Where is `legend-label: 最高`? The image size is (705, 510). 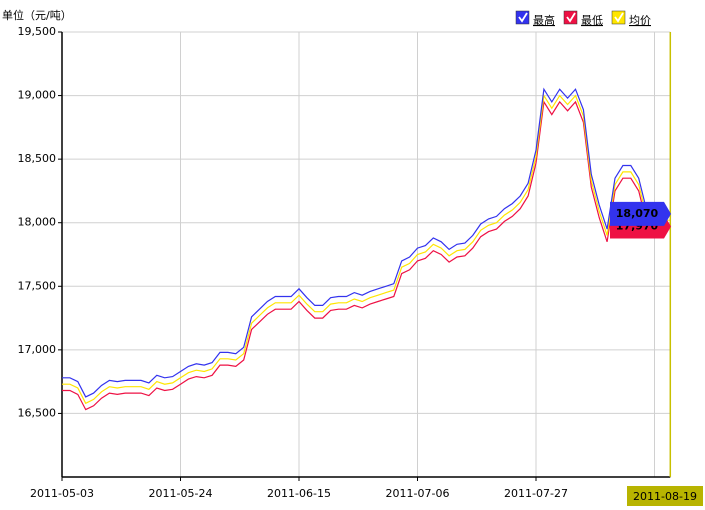
legend-label: 最高 is located at coordinates (544, 20).